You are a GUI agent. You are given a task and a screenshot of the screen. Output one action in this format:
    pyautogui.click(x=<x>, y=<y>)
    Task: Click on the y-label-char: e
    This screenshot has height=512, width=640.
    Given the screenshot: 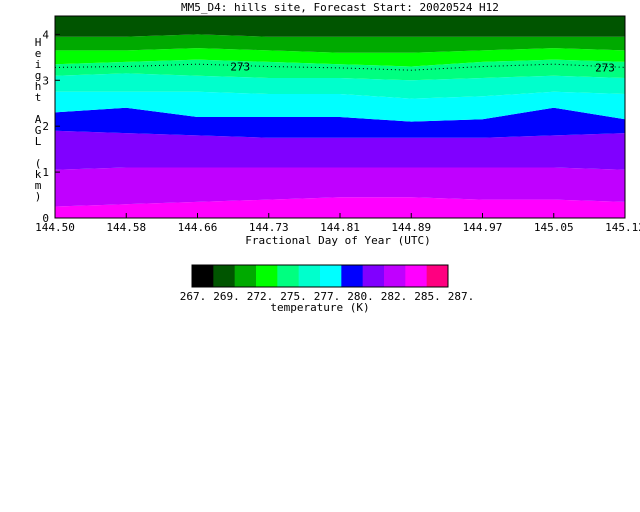 What is the action you would take?
    pyautogui.click(x=38, y=53)
    